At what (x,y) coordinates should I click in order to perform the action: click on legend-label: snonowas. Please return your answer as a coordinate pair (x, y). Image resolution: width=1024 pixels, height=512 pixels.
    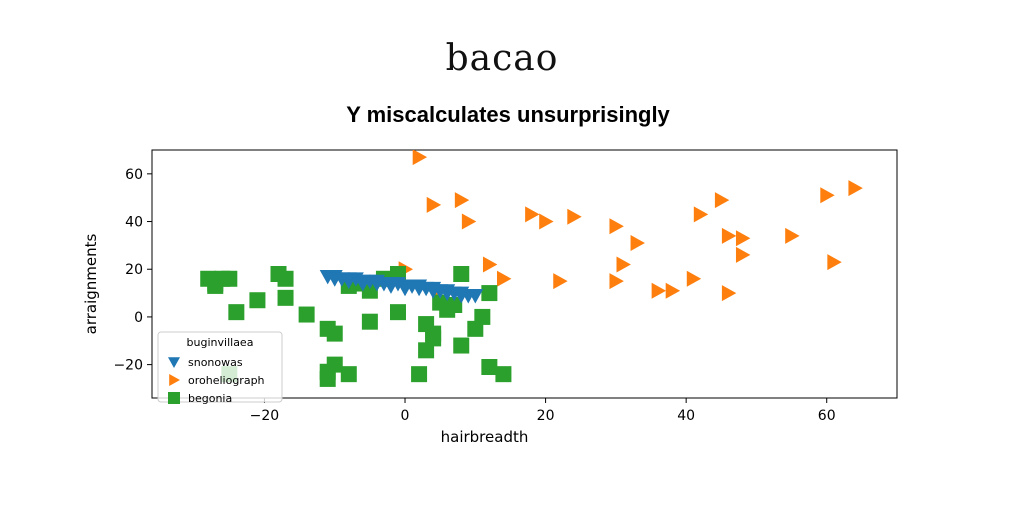
    Looking at the image, I should click on (215, 362).